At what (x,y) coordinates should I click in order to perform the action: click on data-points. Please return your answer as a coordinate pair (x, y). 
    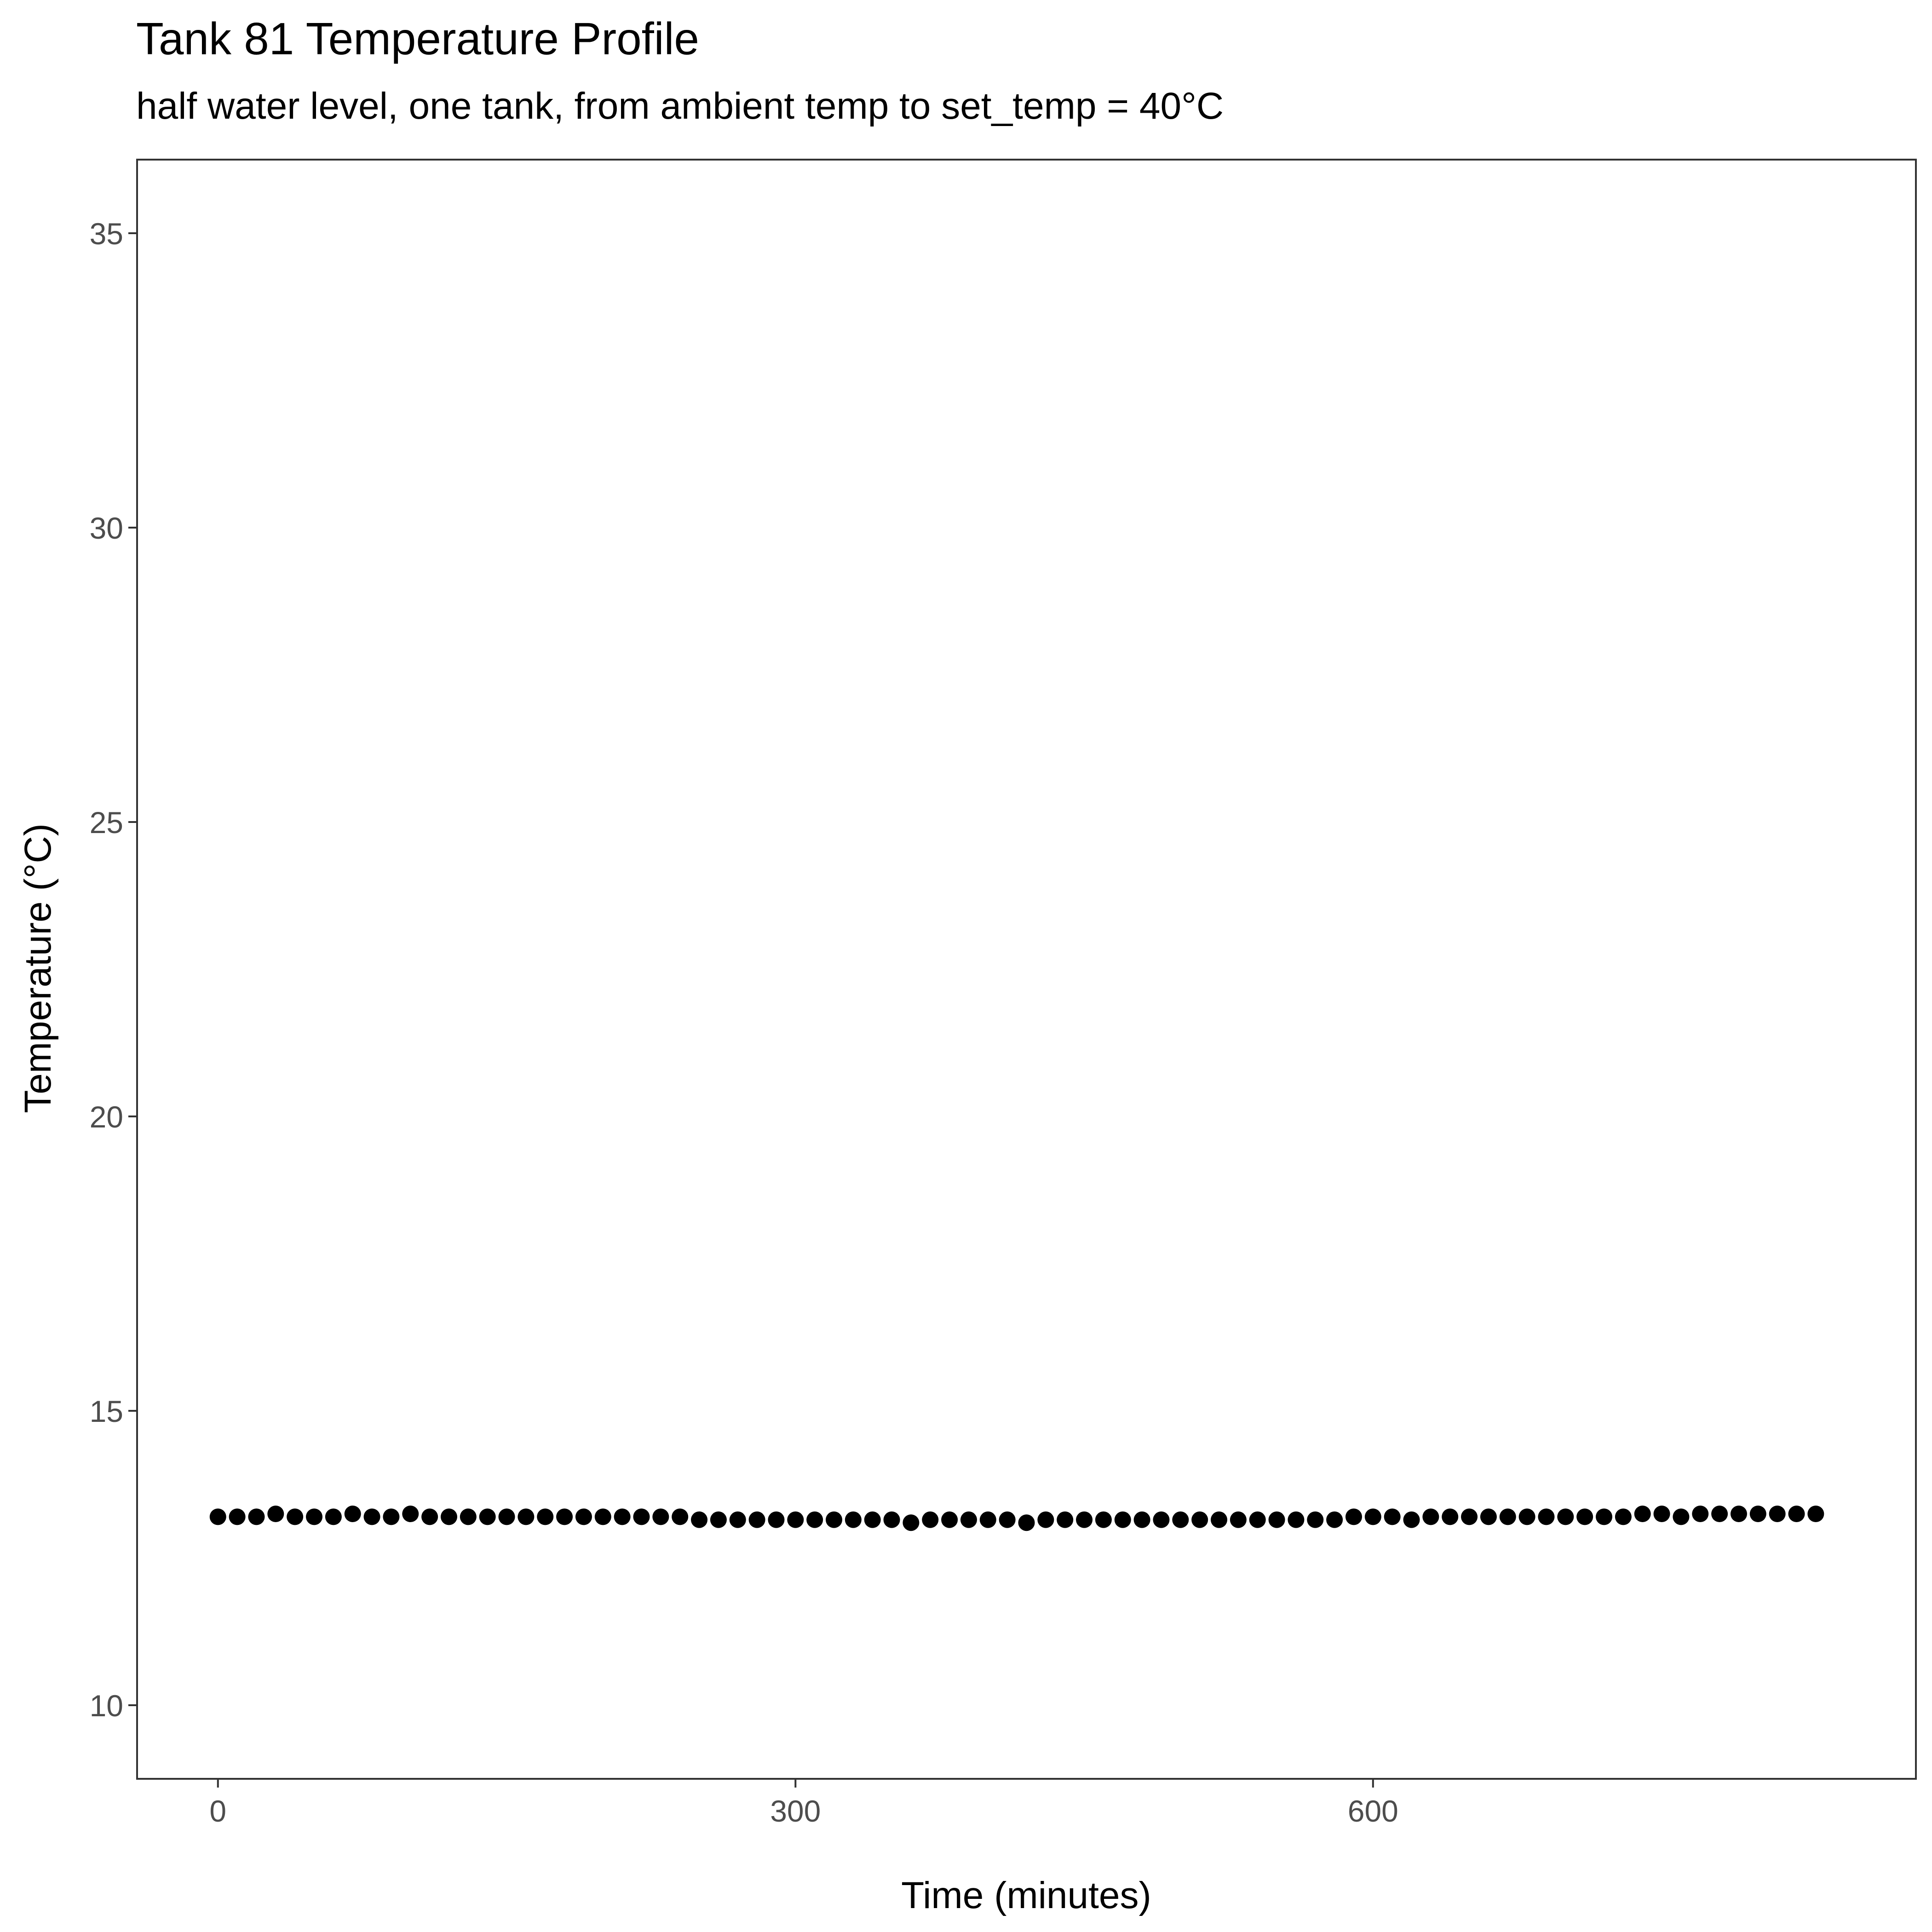
    Looking at the image, I should click on (1016, 1518).